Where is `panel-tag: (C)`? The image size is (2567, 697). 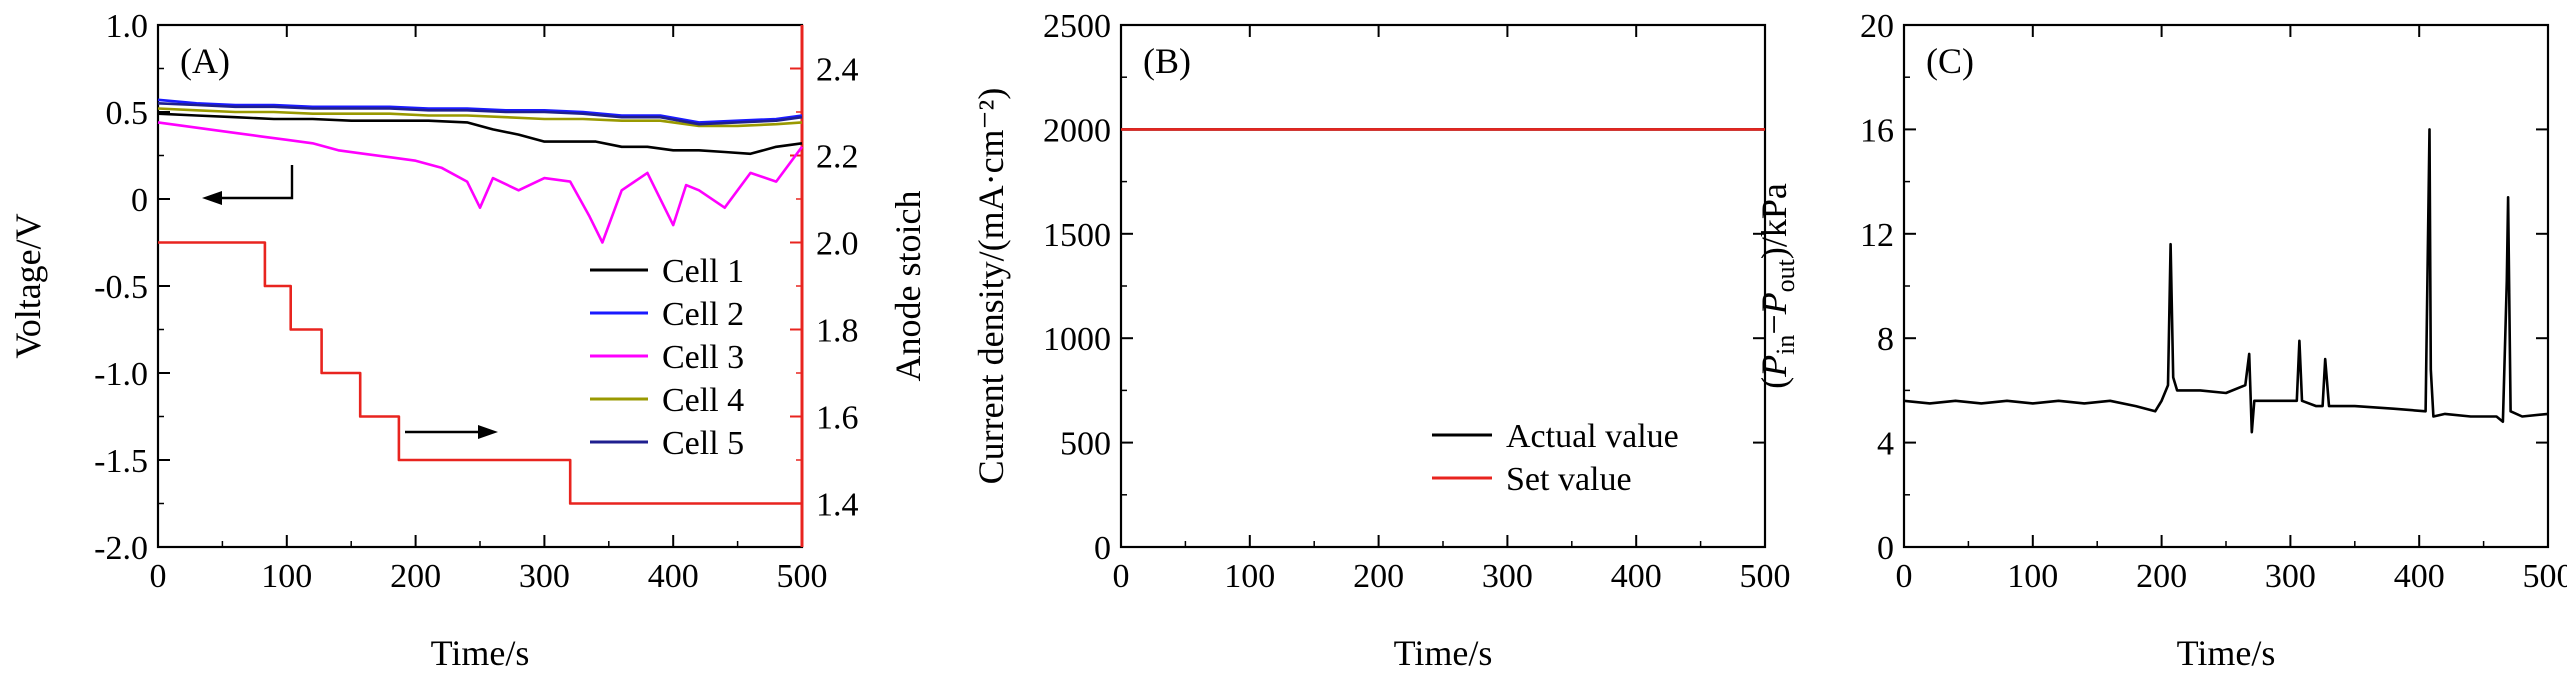
panel-tag: (C) is located at coordinates (1950, 61).